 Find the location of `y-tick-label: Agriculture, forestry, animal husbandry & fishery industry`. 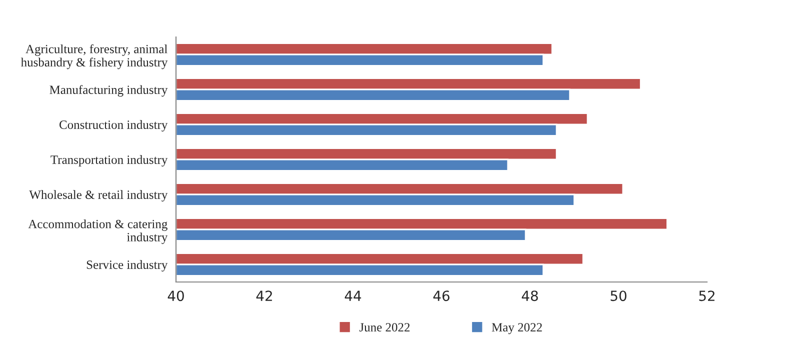

y-tick-label: Agriculture, forestry, animal husbandry & fishery industry is located at coordinates (94, 57).